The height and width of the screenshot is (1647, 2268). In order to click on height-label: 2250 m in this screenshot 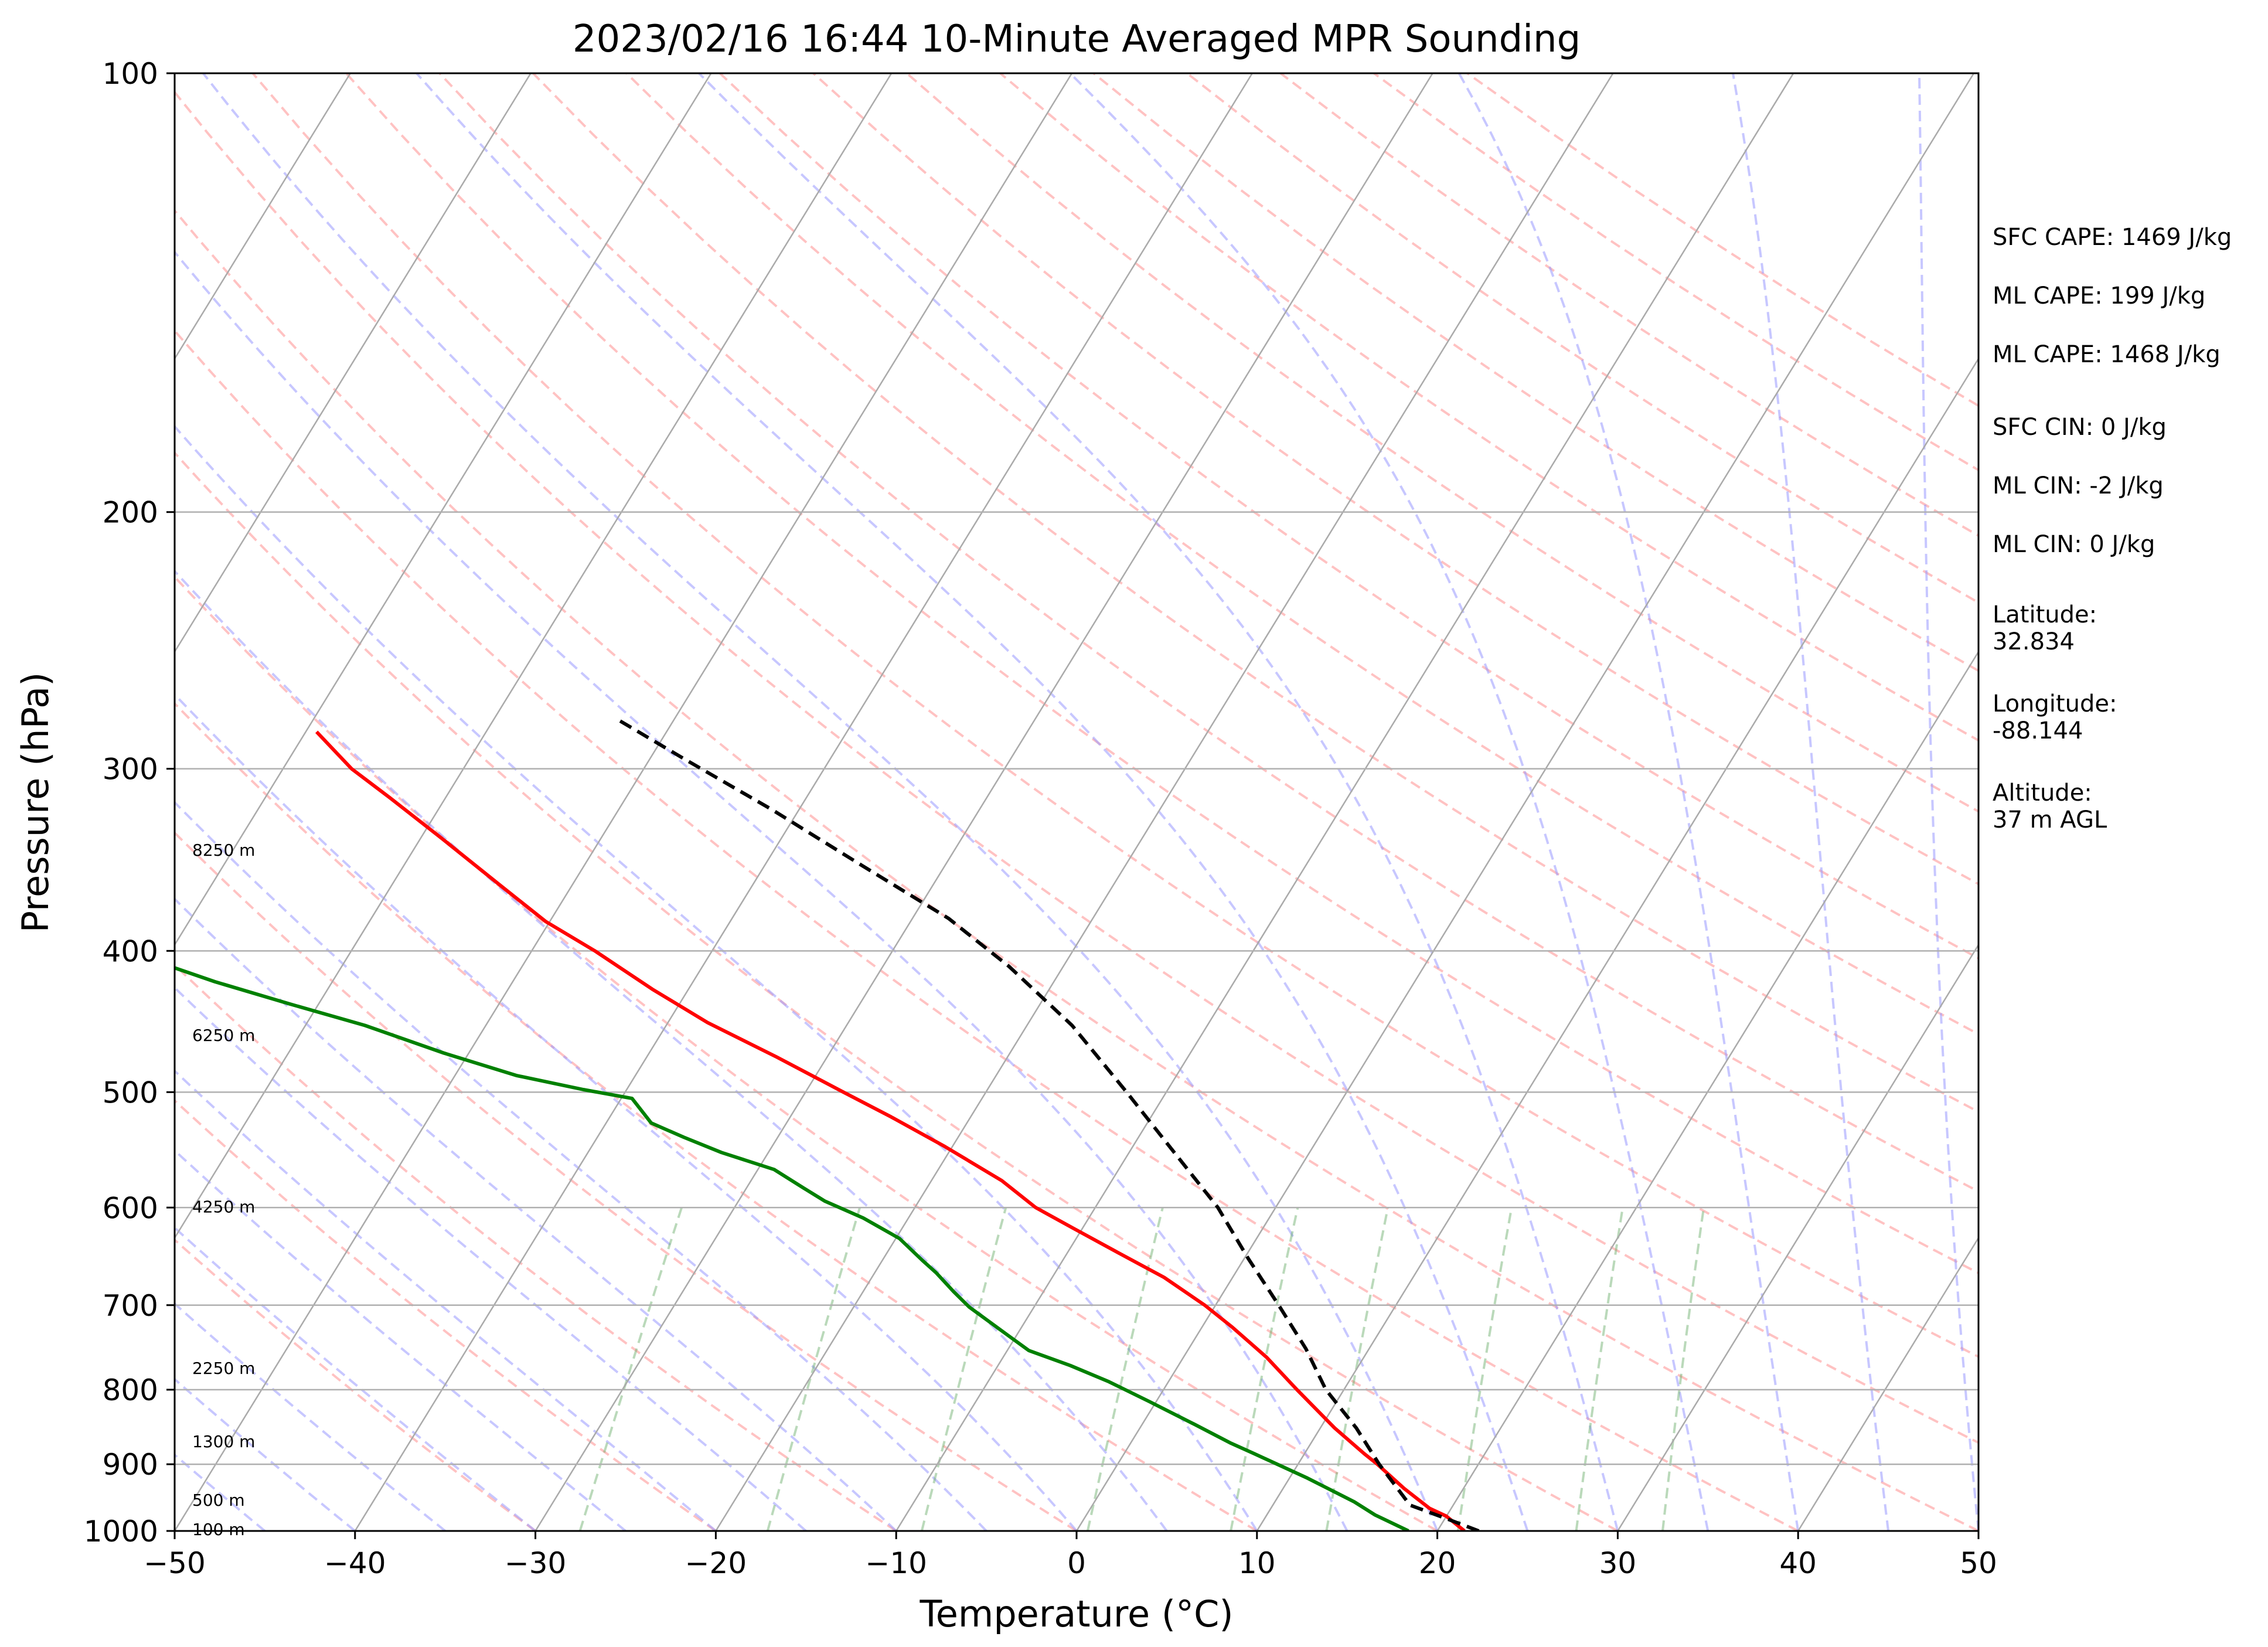, I will do `click(223, 1368)`.